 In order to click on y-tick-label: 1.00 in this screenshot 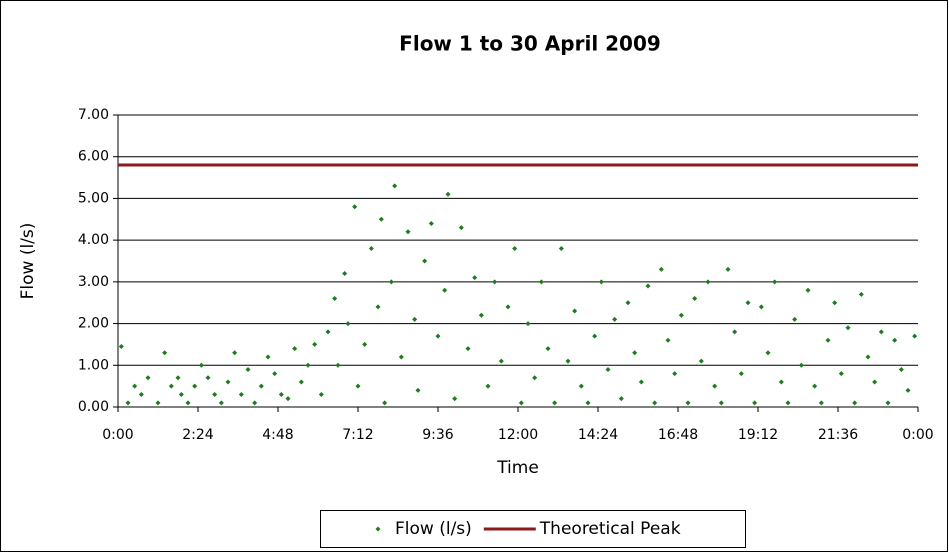, I will do `click(93, 365)`.